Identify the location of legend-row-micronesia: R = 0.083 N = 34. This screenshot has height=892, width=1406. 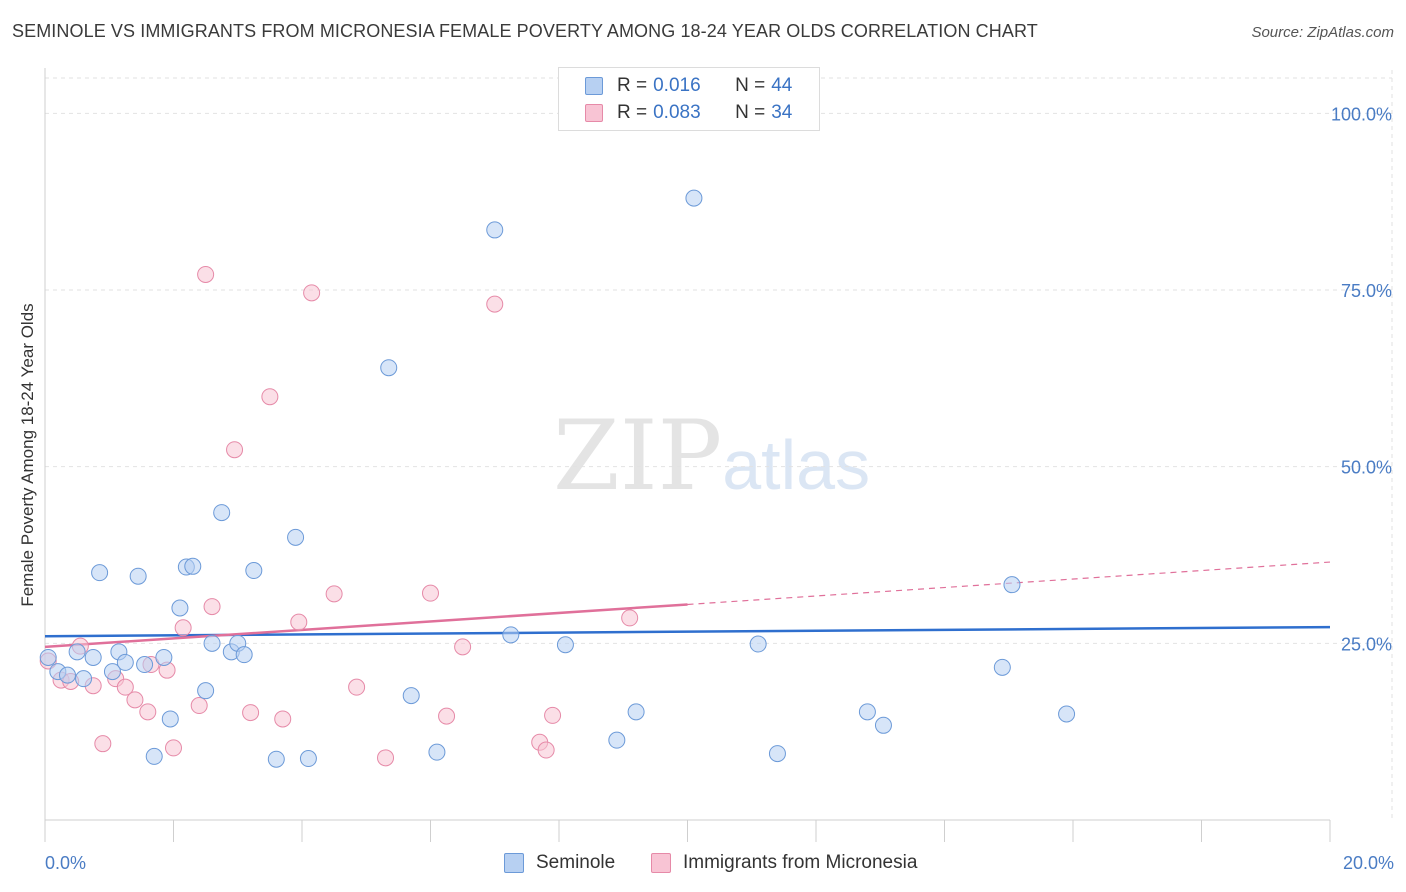
(688, 113).